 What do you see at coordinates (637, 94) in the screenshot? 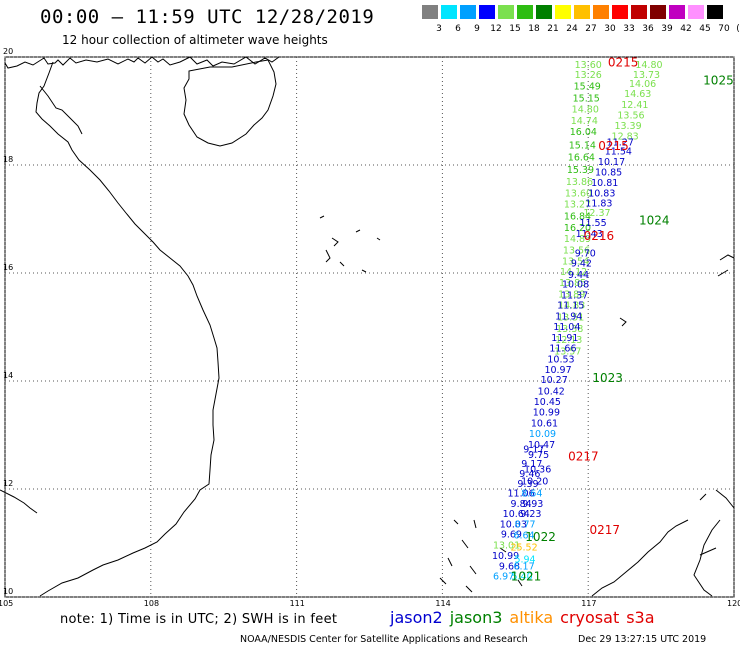
I see `wave-height-value: 14.63` at bounding box center [637, 94].